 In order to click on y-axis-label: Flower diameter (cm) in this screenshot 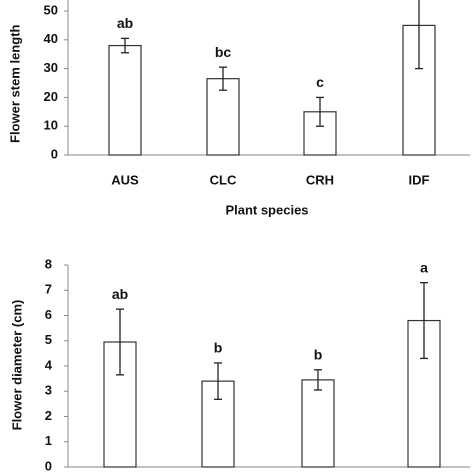, I will do `click(16, 365)`.